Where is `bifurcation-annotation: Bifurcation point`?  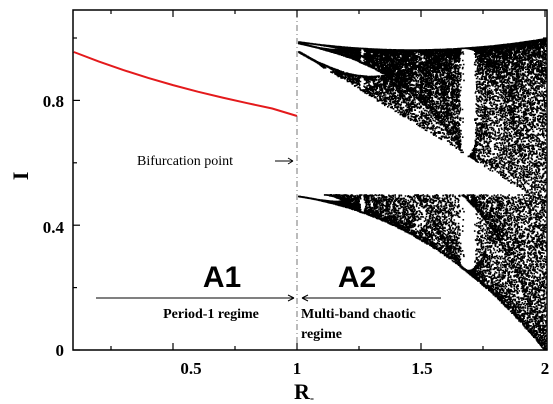
bifurcation-annotation: Bifurcation point is located at coordinates (185, 161).